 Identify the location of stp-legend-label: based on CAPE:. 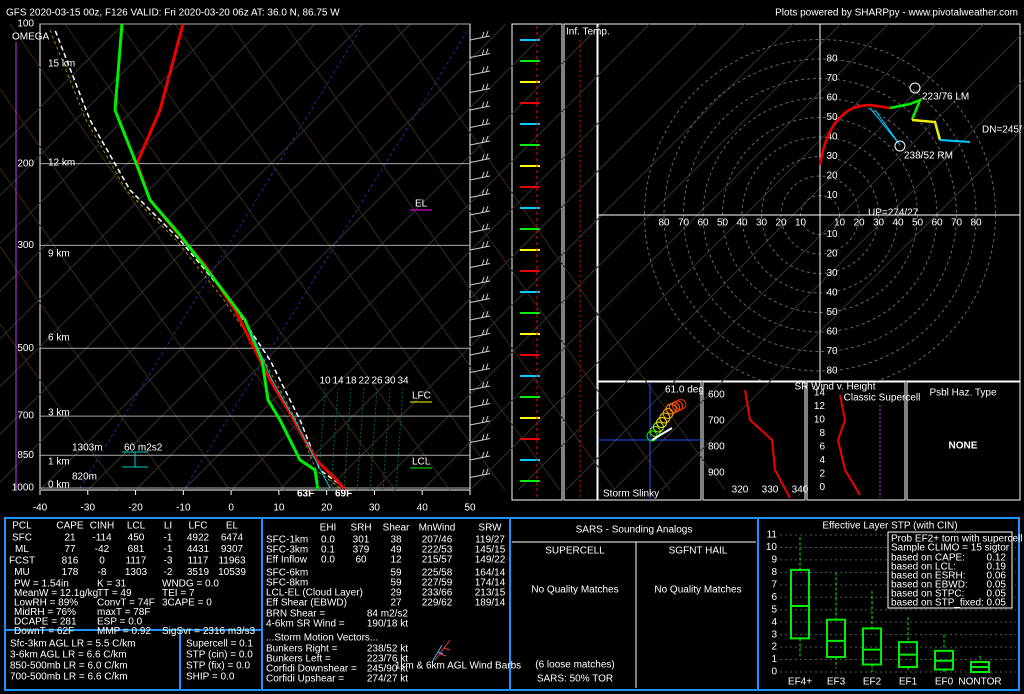
(928, 558).